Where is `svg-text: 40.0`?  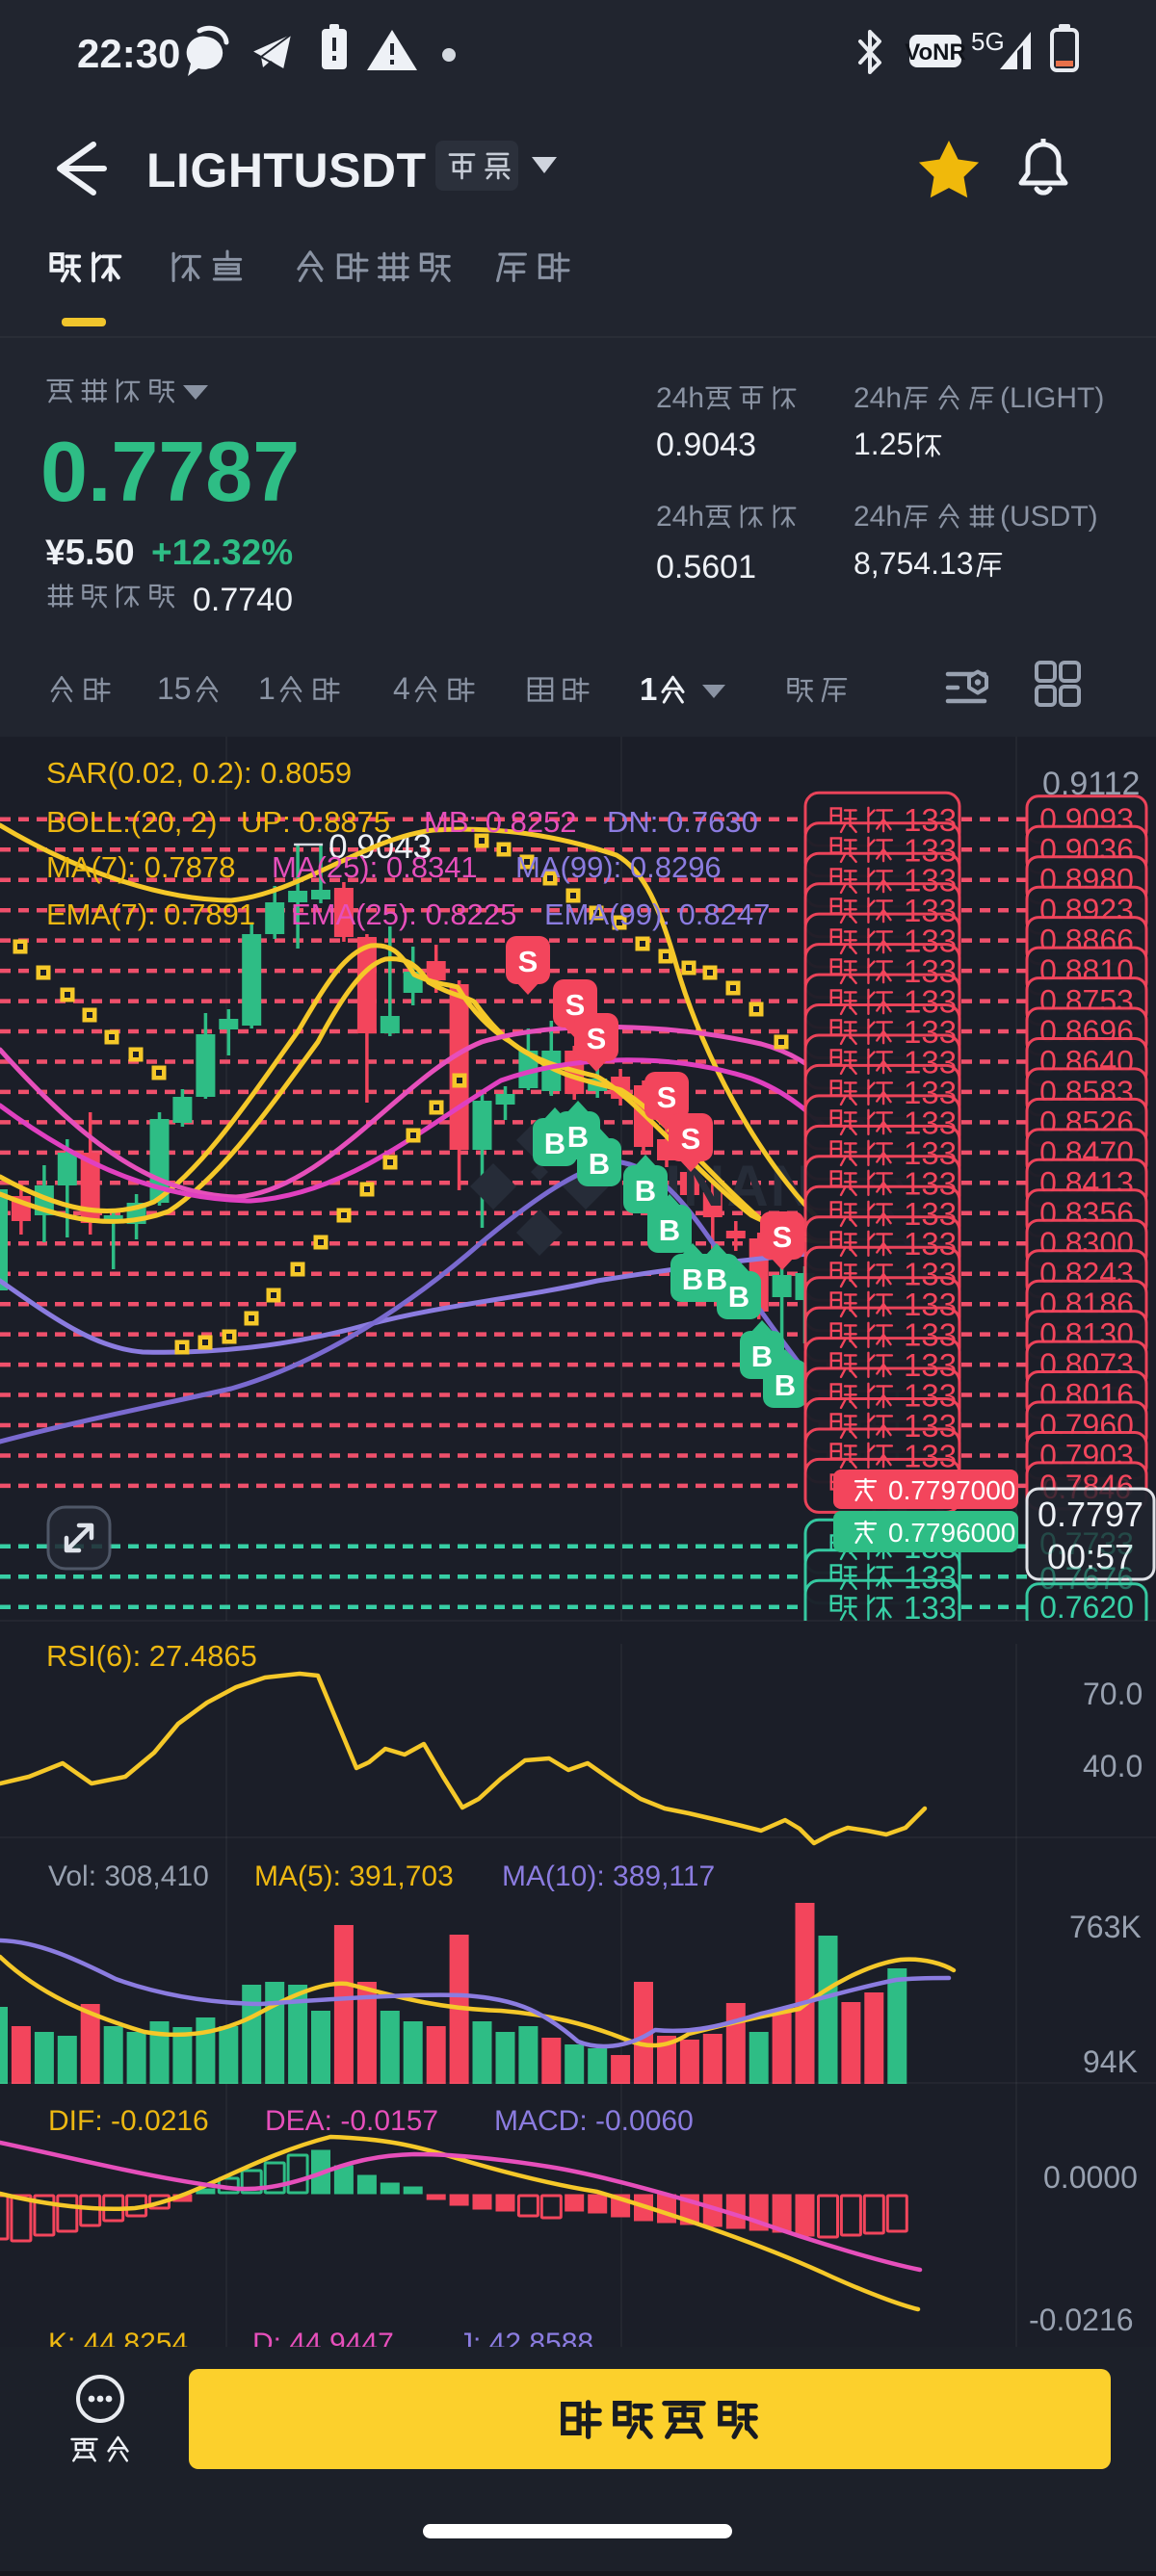
svg-text: 40.0 is located at coordinates (1113, 1766).